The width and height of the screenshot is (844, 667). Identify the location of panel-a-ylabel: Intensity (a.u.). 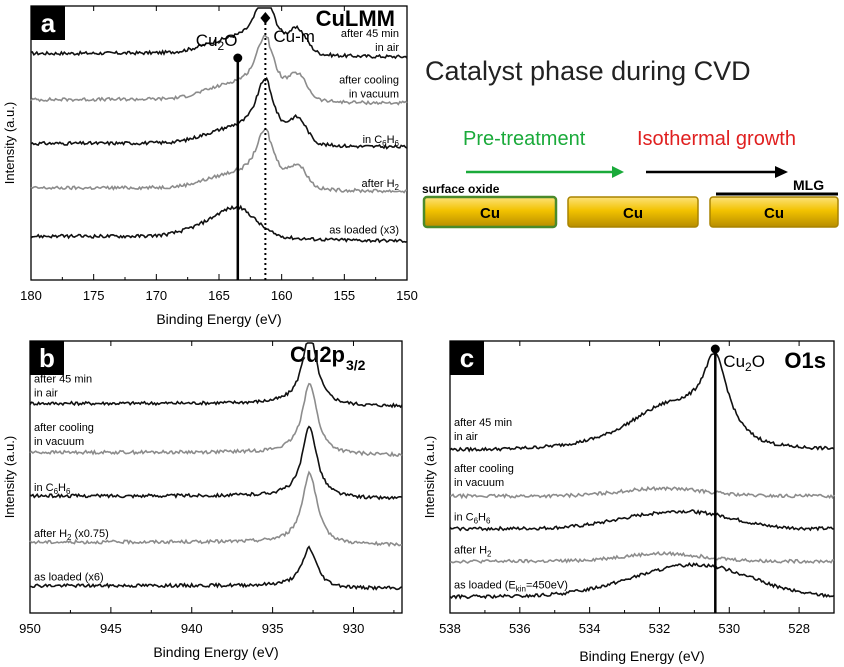
(9, 143).